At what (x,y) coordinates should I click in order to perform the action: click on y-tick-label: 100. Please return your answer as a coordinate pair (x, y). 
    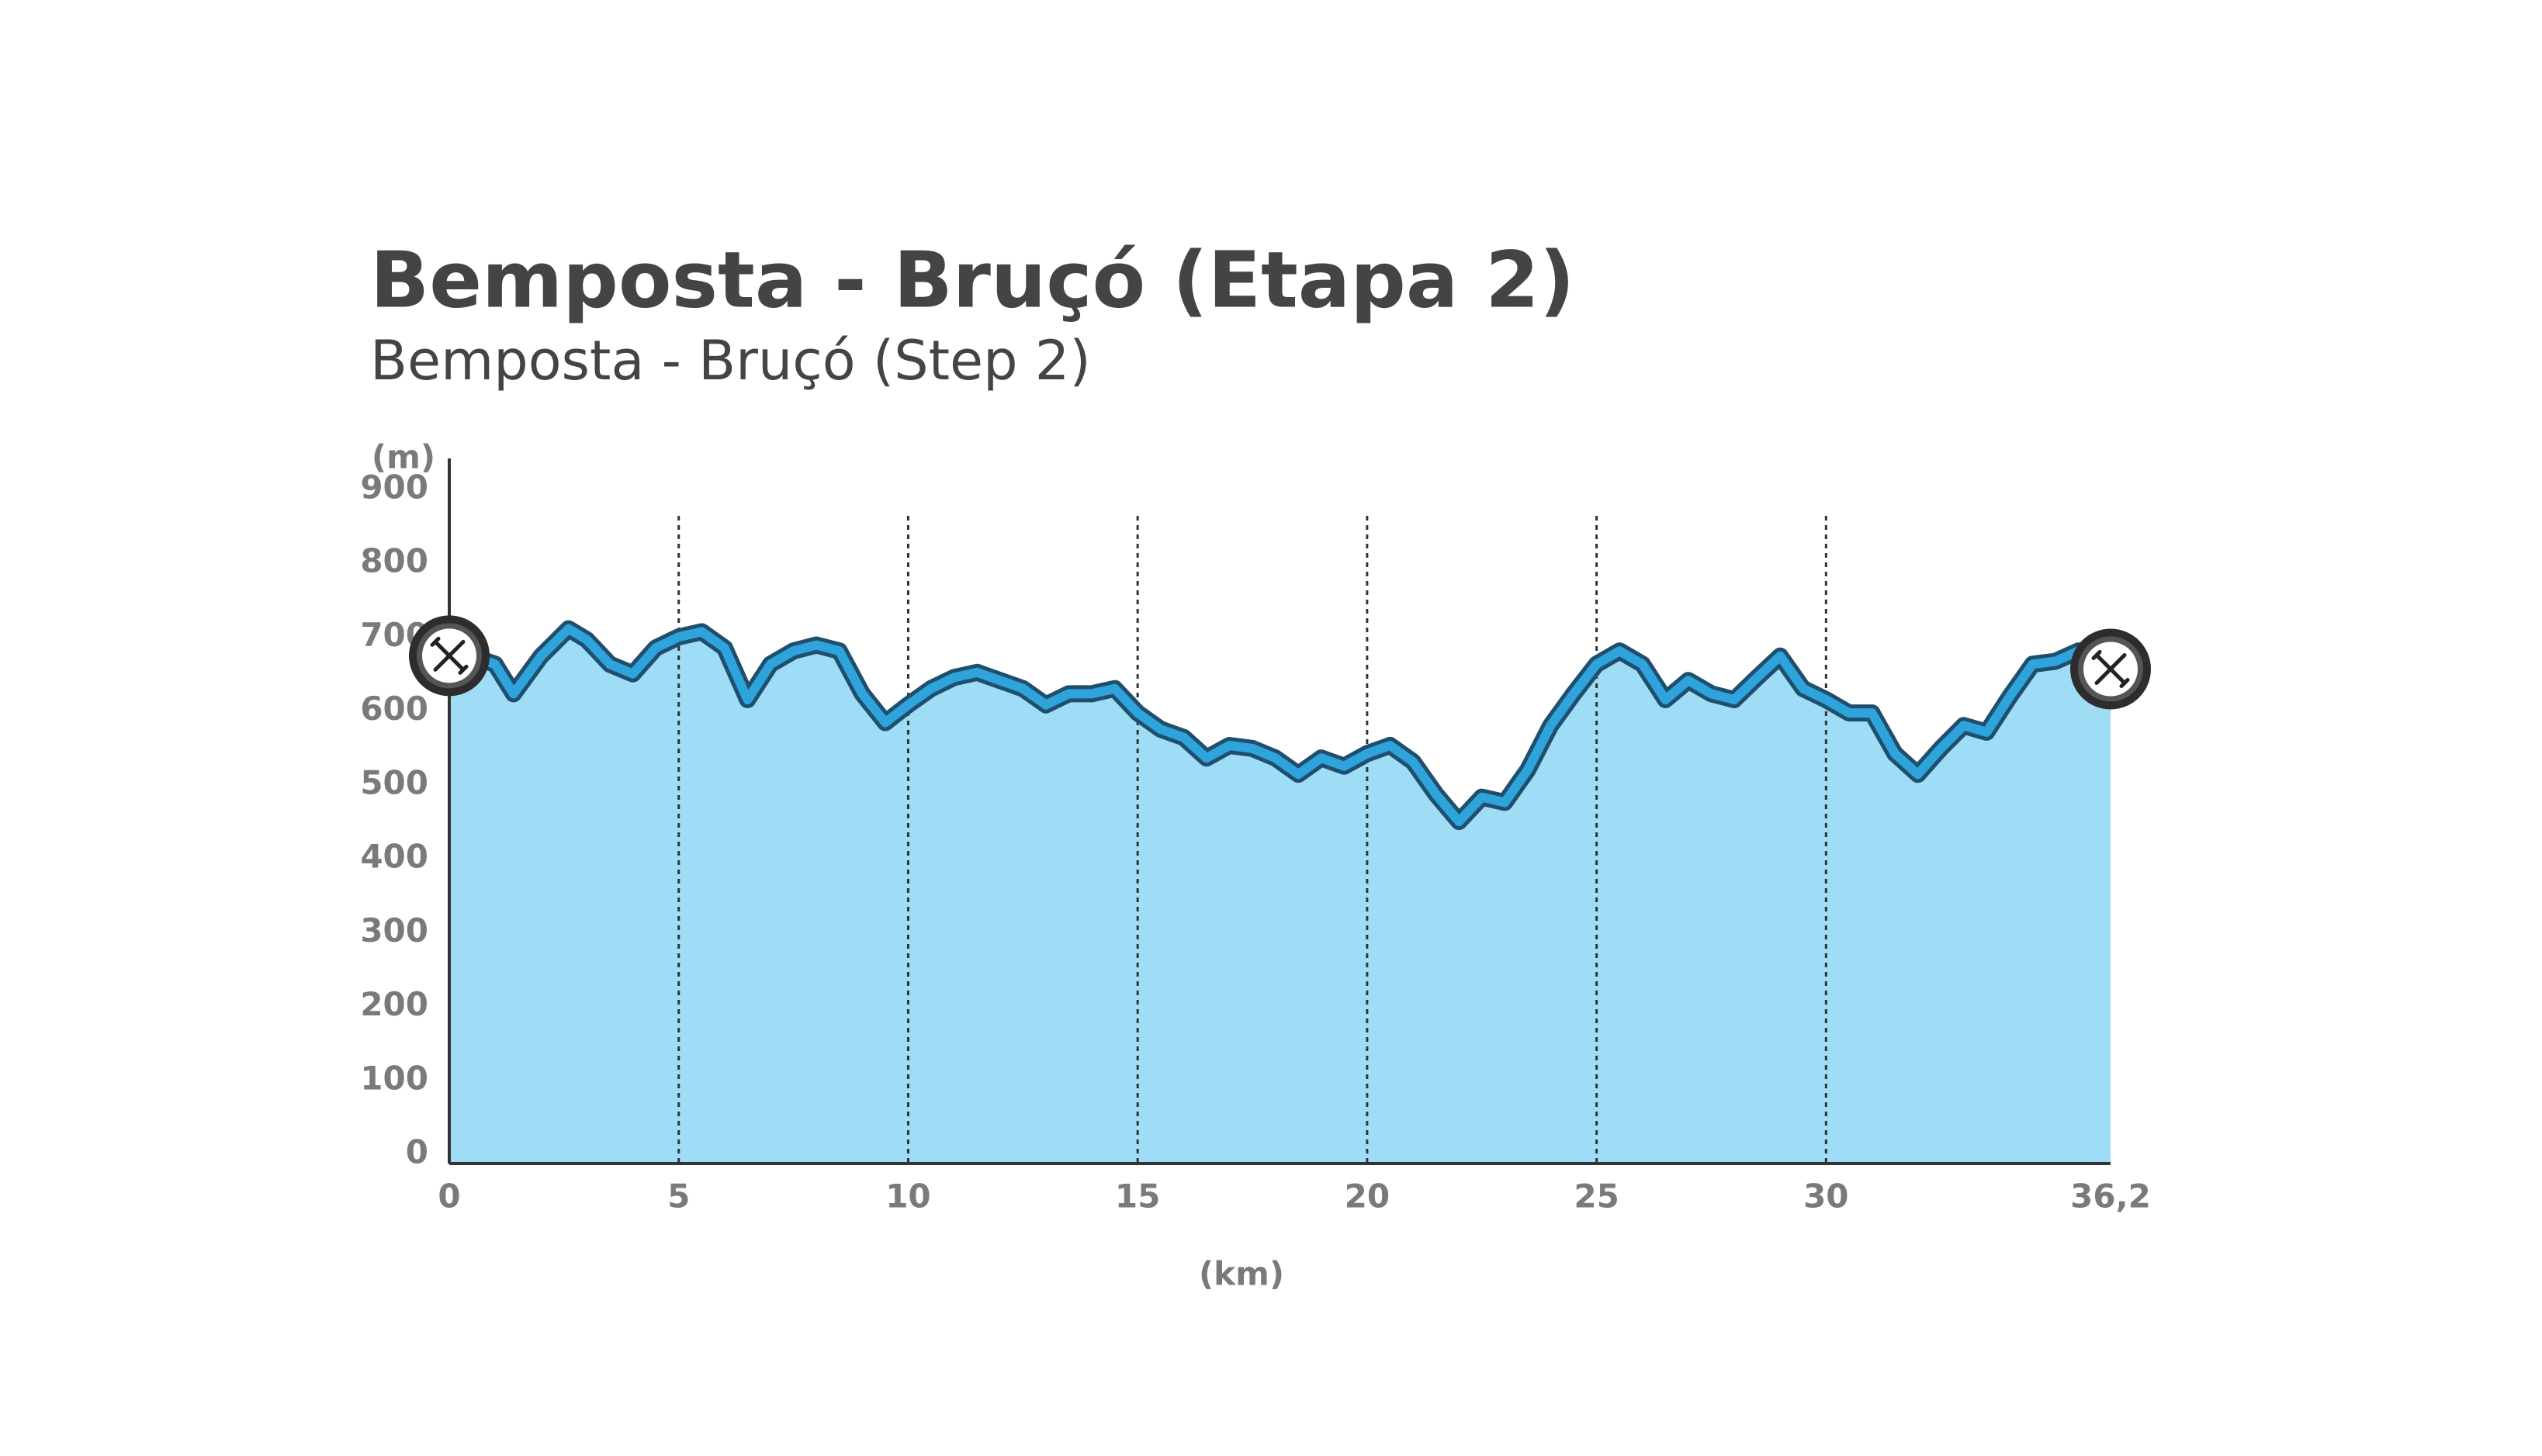
    Looking at the image, I should click on (394, 1078).